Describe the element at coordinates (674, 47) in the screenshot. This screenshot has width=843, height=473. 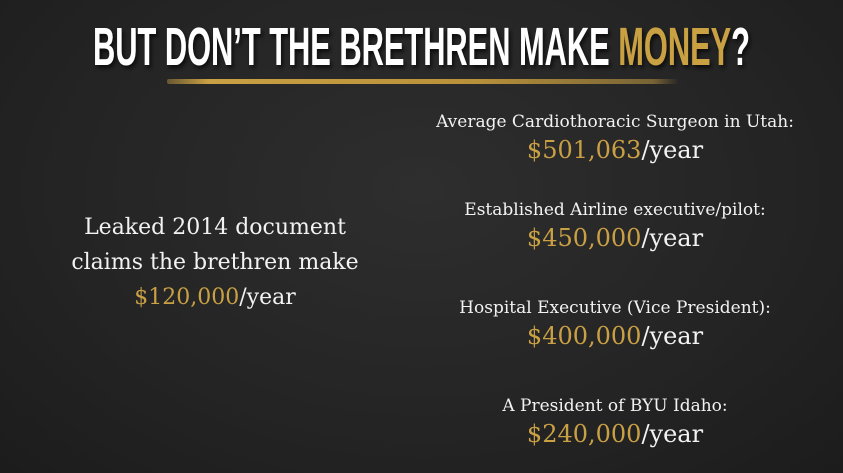
I see `title-highlight: MONEY` at that location.